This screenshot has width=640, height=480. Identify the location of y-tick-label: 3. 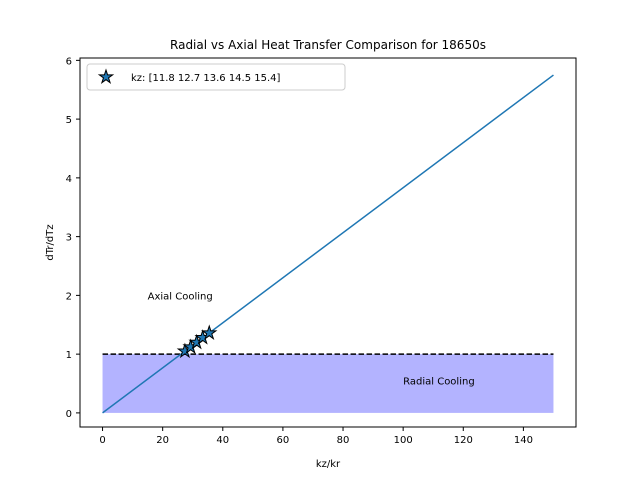
(69, 238).